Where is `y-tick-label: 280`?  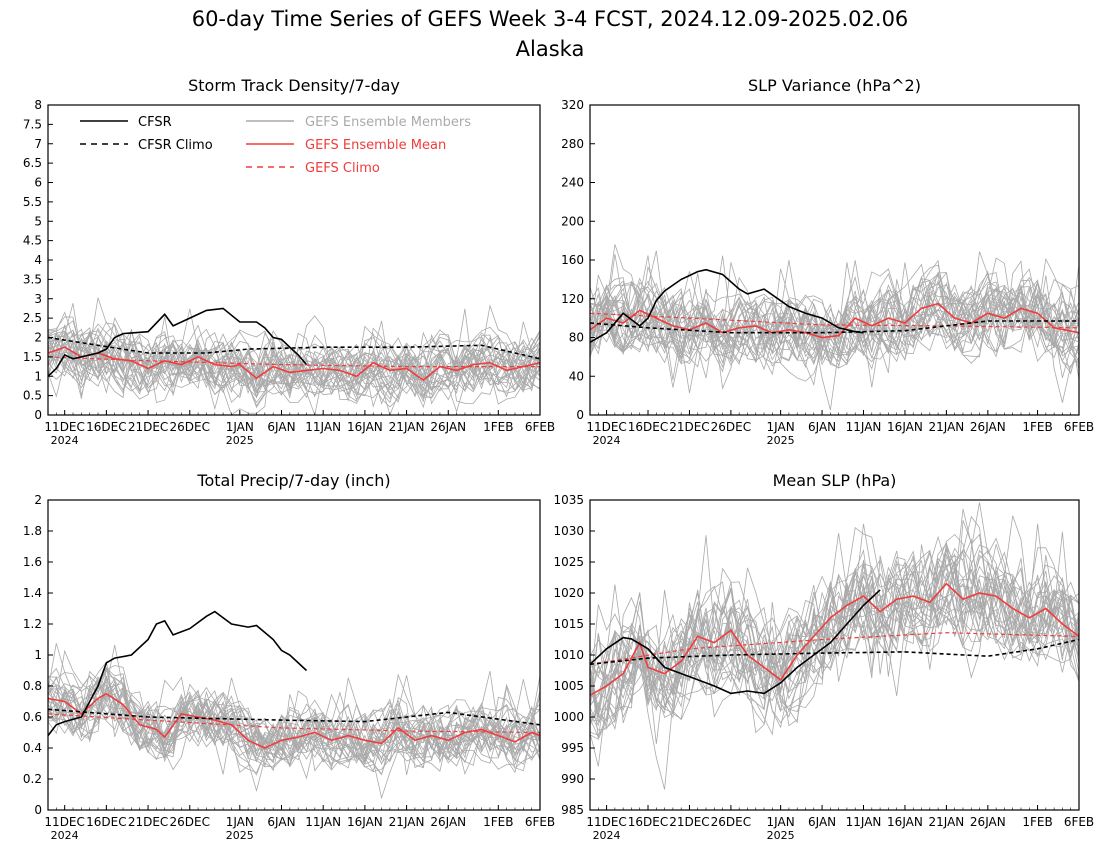 y-tick-label: 280 is located at coordinates (572, 144).